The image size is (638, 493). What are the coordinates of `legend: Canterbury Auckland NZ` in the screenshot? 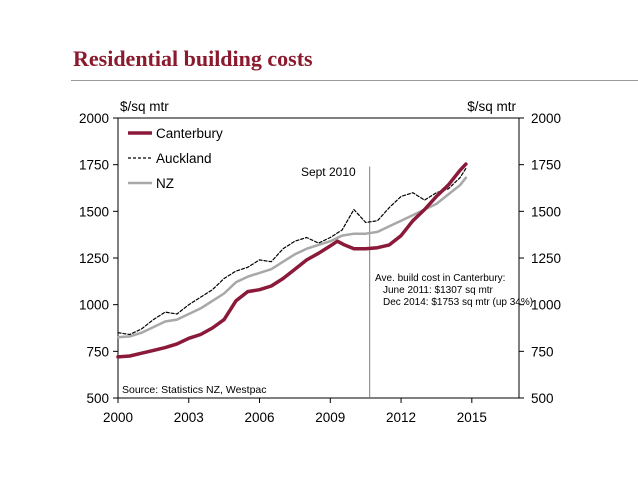 It's located at (175, 158).